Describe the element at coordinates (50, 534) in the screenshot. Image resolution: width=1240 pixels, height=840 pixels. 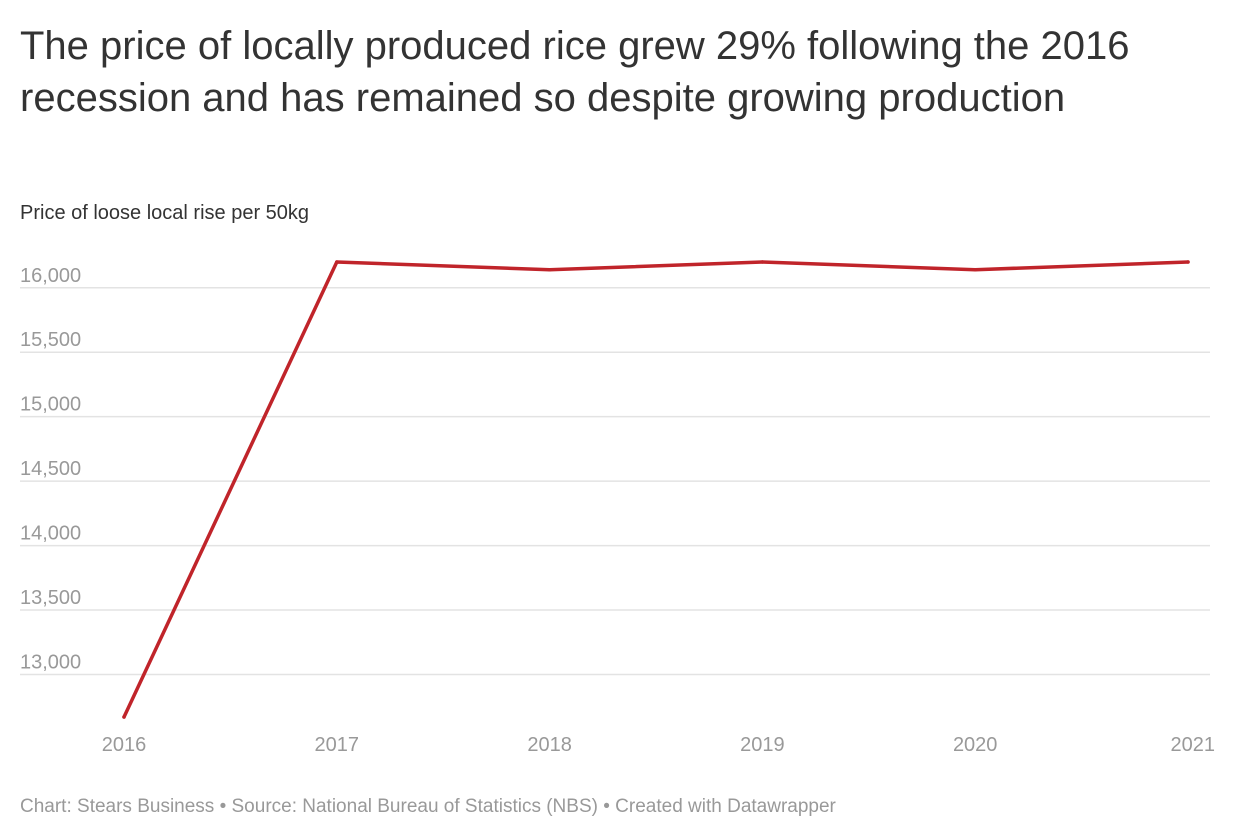
I see `y-tick-label: 14,000` at that location.